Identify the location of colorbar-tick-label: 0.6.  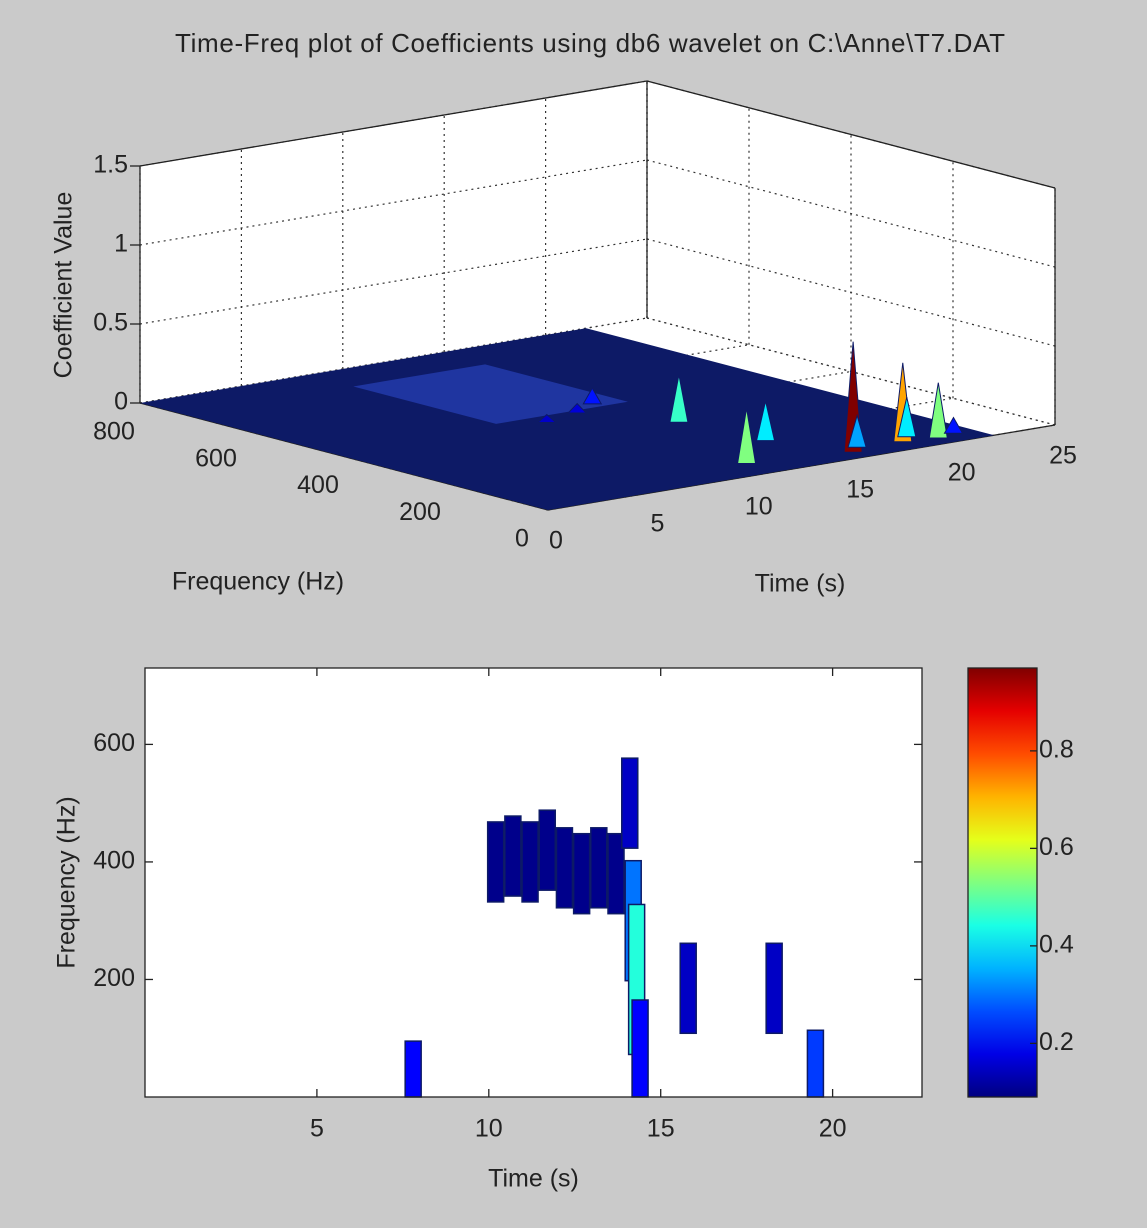
(1056, 847).